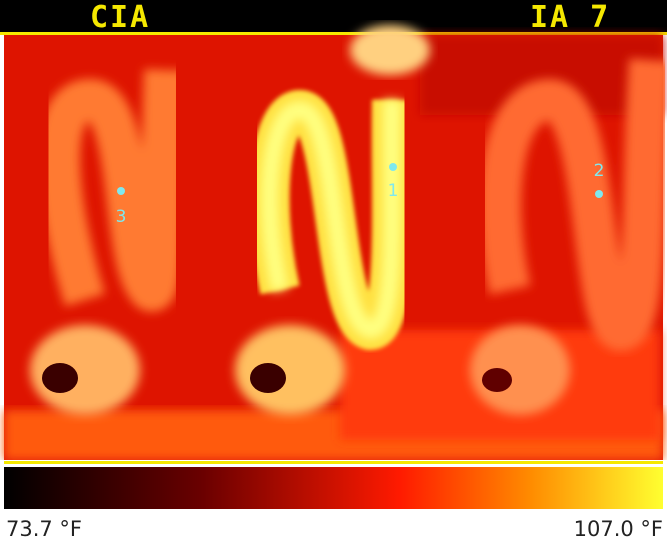 The image size is (667, 546). What do you see at coordinates (618, 529) in the screenshot?
I see `scale-max: 107.0 °F` at bounding box center [618, 529].